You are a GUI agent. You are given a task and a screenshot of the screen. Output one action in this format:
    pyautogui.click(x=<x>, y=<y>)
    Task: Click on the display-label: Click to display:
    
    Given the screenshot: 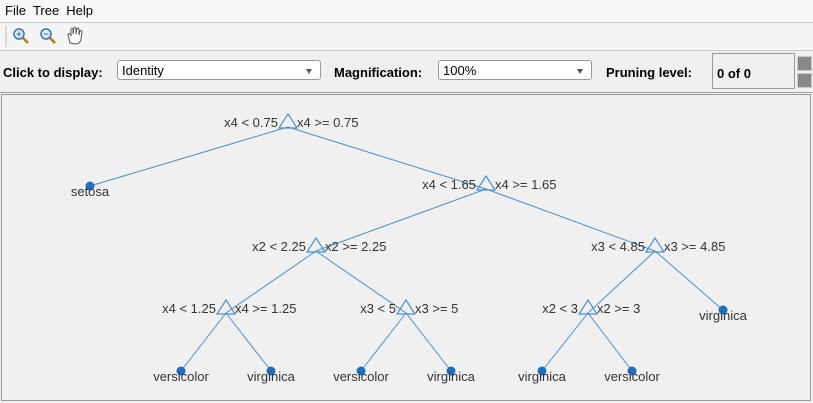 What is the action you would take?
    pyautogui.click(x=53, y=72)
    